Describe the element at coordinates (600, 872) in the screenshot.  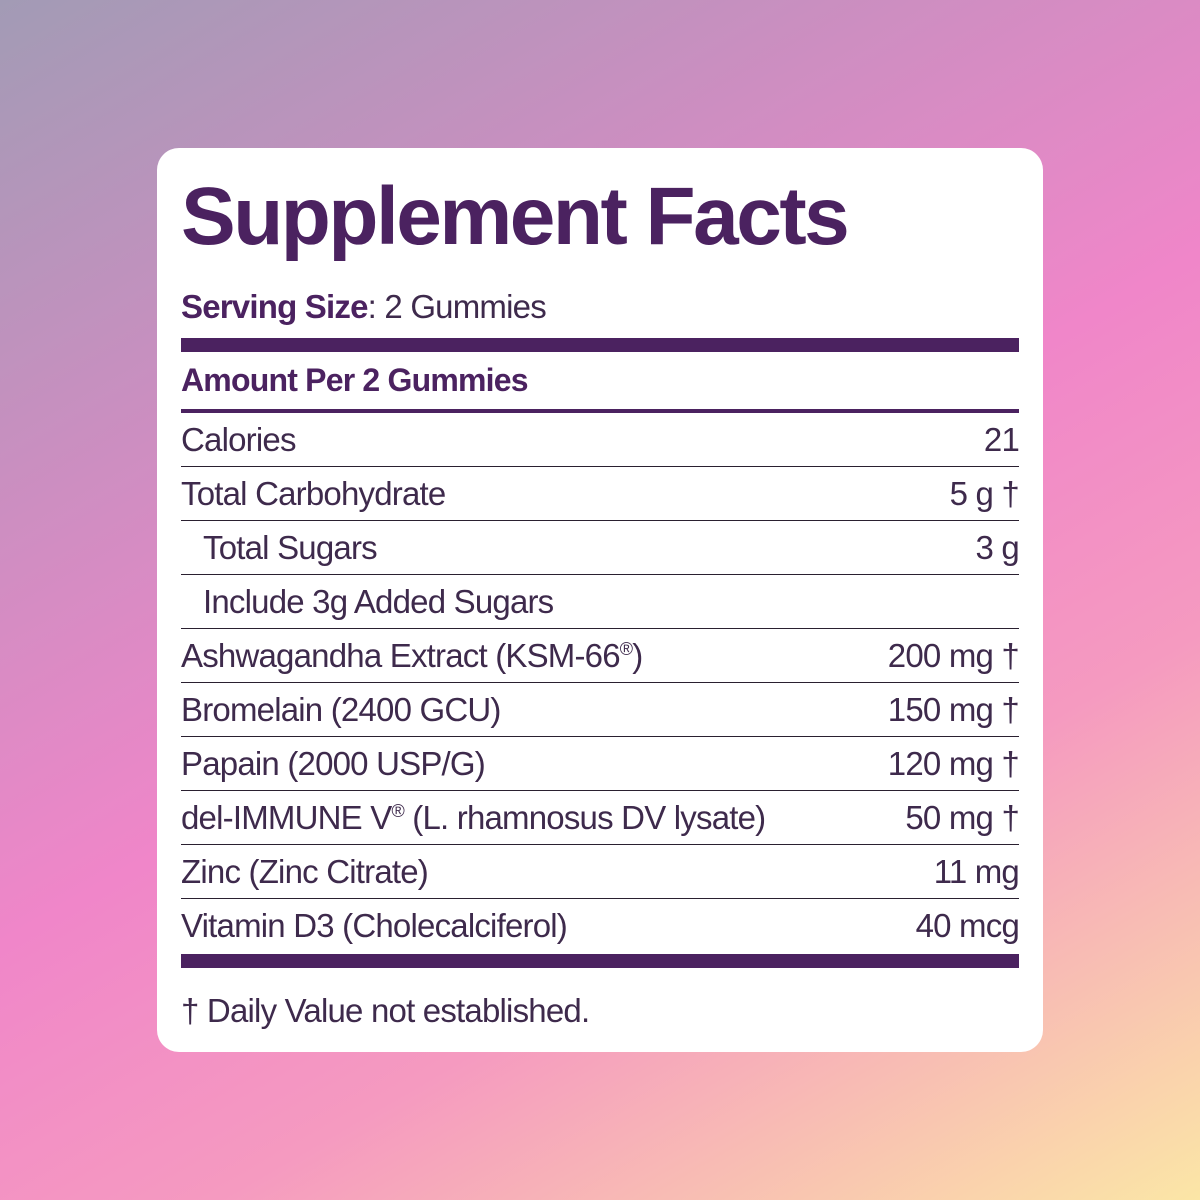
I see `nutrient-row: Zinc (Zinc Citrate) 11 mg` at that location.